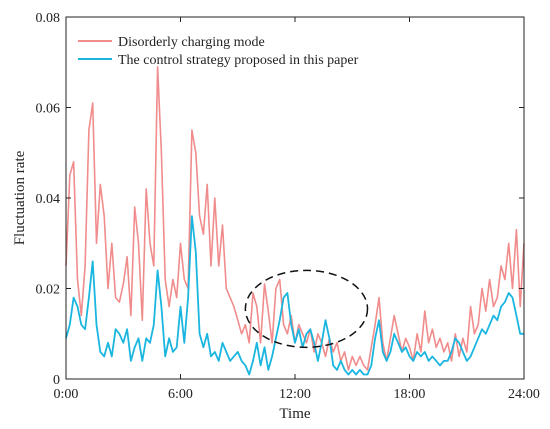  Describe the element at coordinates (48, 18) in the screenshot. I see `y-tick-label: 0.08` at that location.